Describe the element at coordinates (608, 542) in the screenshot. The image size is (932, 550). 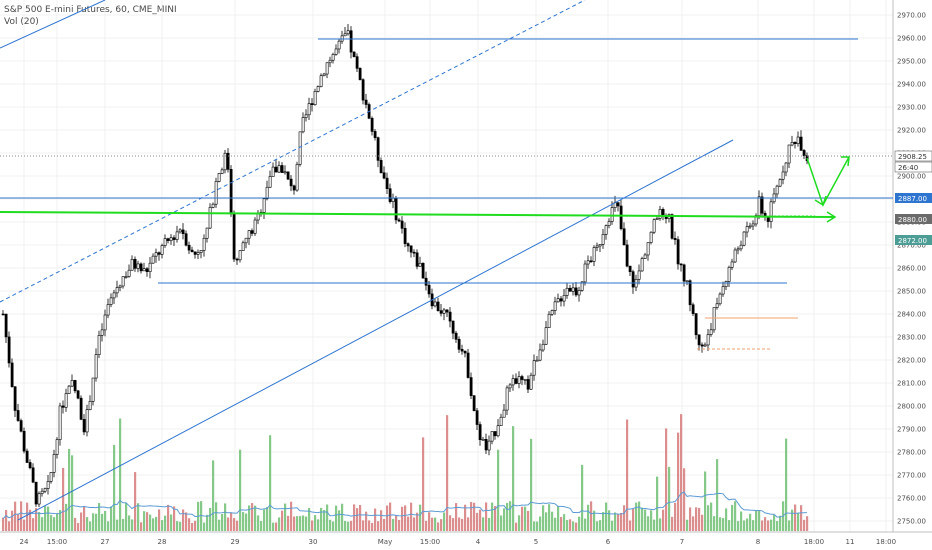
I see `time-tick-label: 6` at that location.